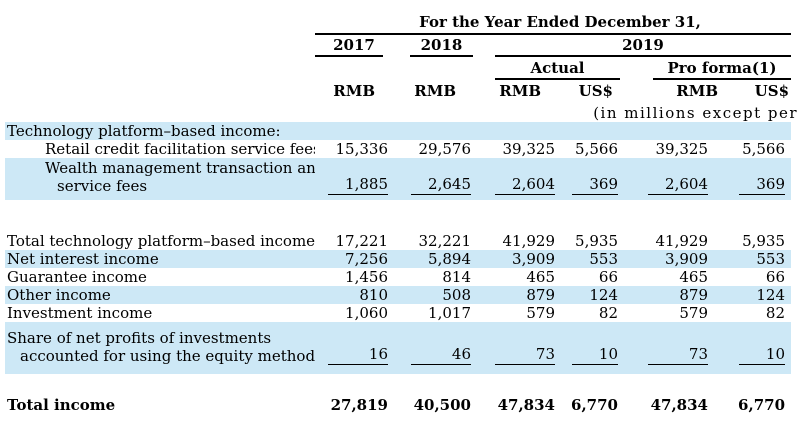  What do you see at coordinates (398, 295) in the screenshot?
I see `table-row-other-income: Other income 810 508 879 124 879 124` at bounding box center [398, 295].